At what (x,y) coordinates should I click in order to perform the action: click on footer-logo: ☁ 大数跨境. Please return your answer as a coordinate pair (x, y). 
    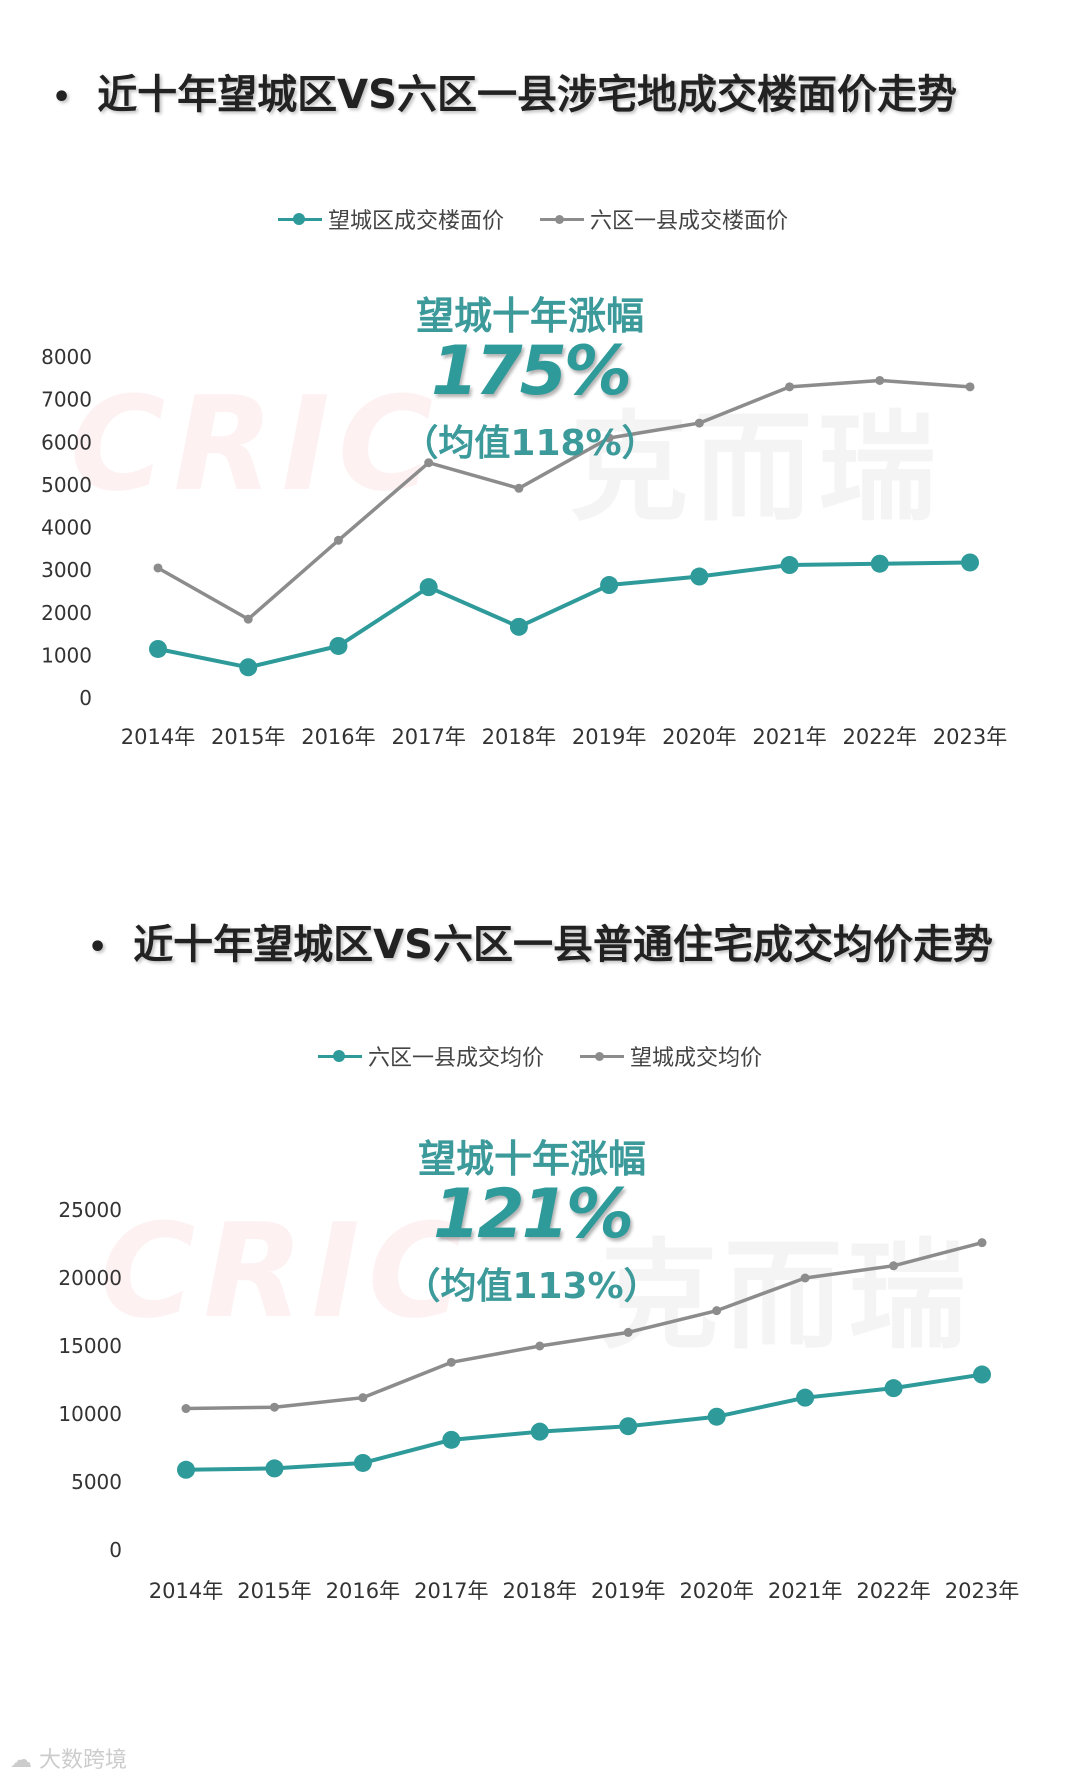
    Looking at the image, I should click on (68, 1758).